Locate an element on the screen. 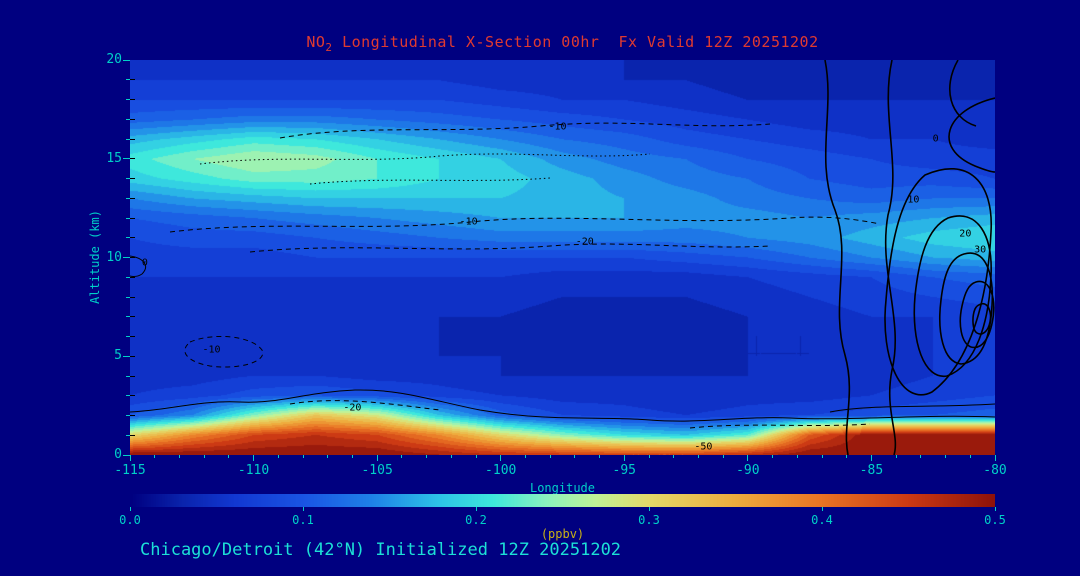 Image resolution: width=1080 pixels, height=576 pixels. x-axis-title: Longitude is located at coordinates (562, 488).